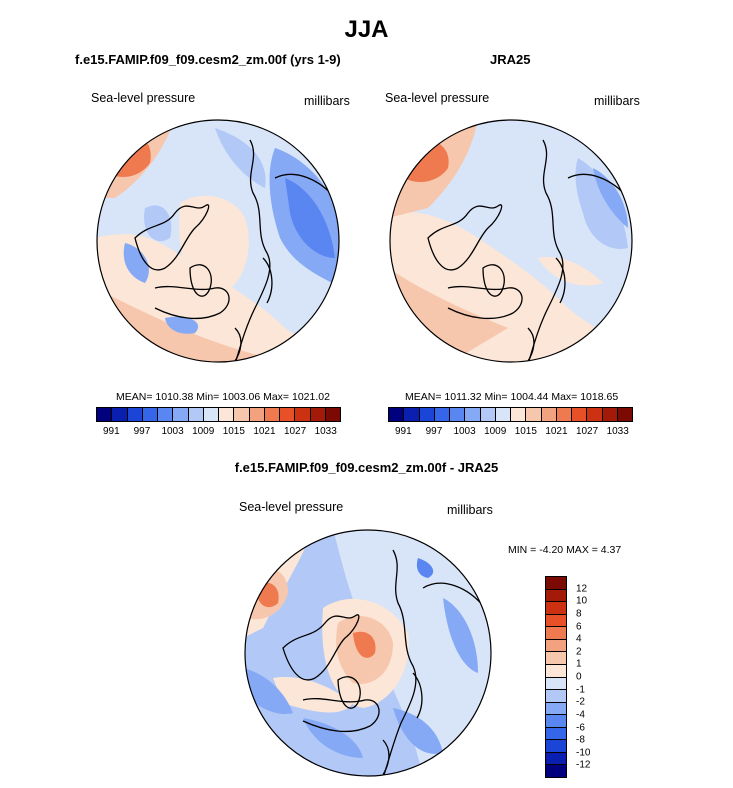 This screenshot has width=733, height=788. I want to click on colorbar-tick-label: 12, so click(582, 589).